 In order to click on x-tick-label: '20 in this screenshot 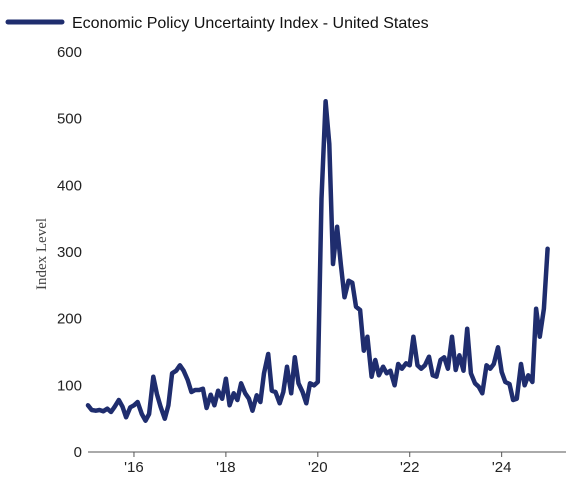, I will do `click(318, 467)`.